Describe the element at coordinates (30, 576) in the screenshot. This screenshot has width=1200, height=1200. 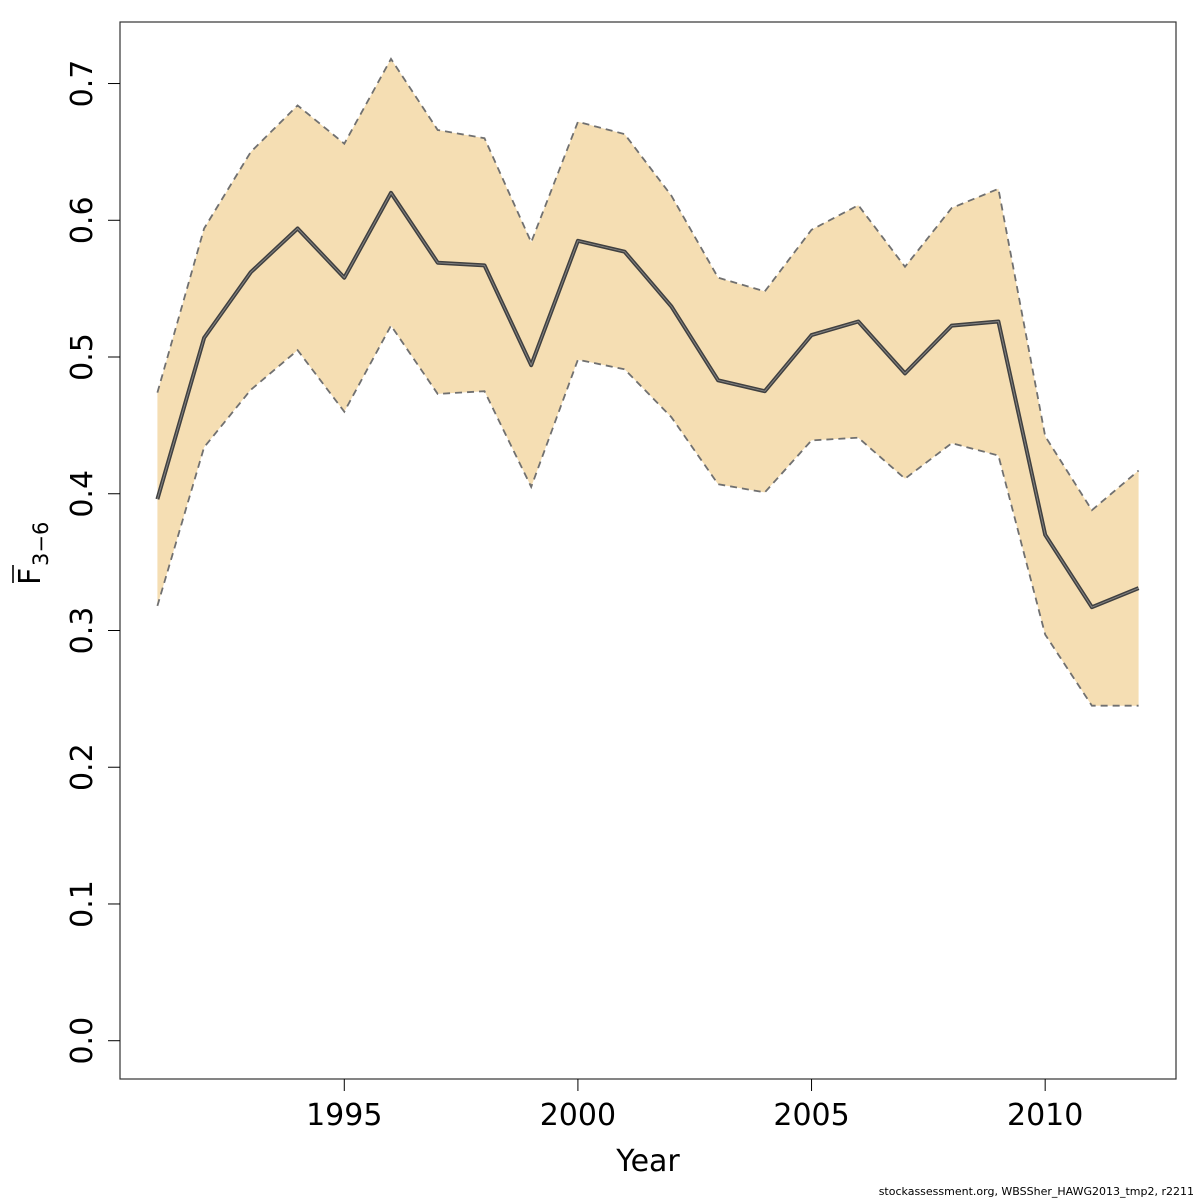
I see `y-axis-title-main: F` at that location.